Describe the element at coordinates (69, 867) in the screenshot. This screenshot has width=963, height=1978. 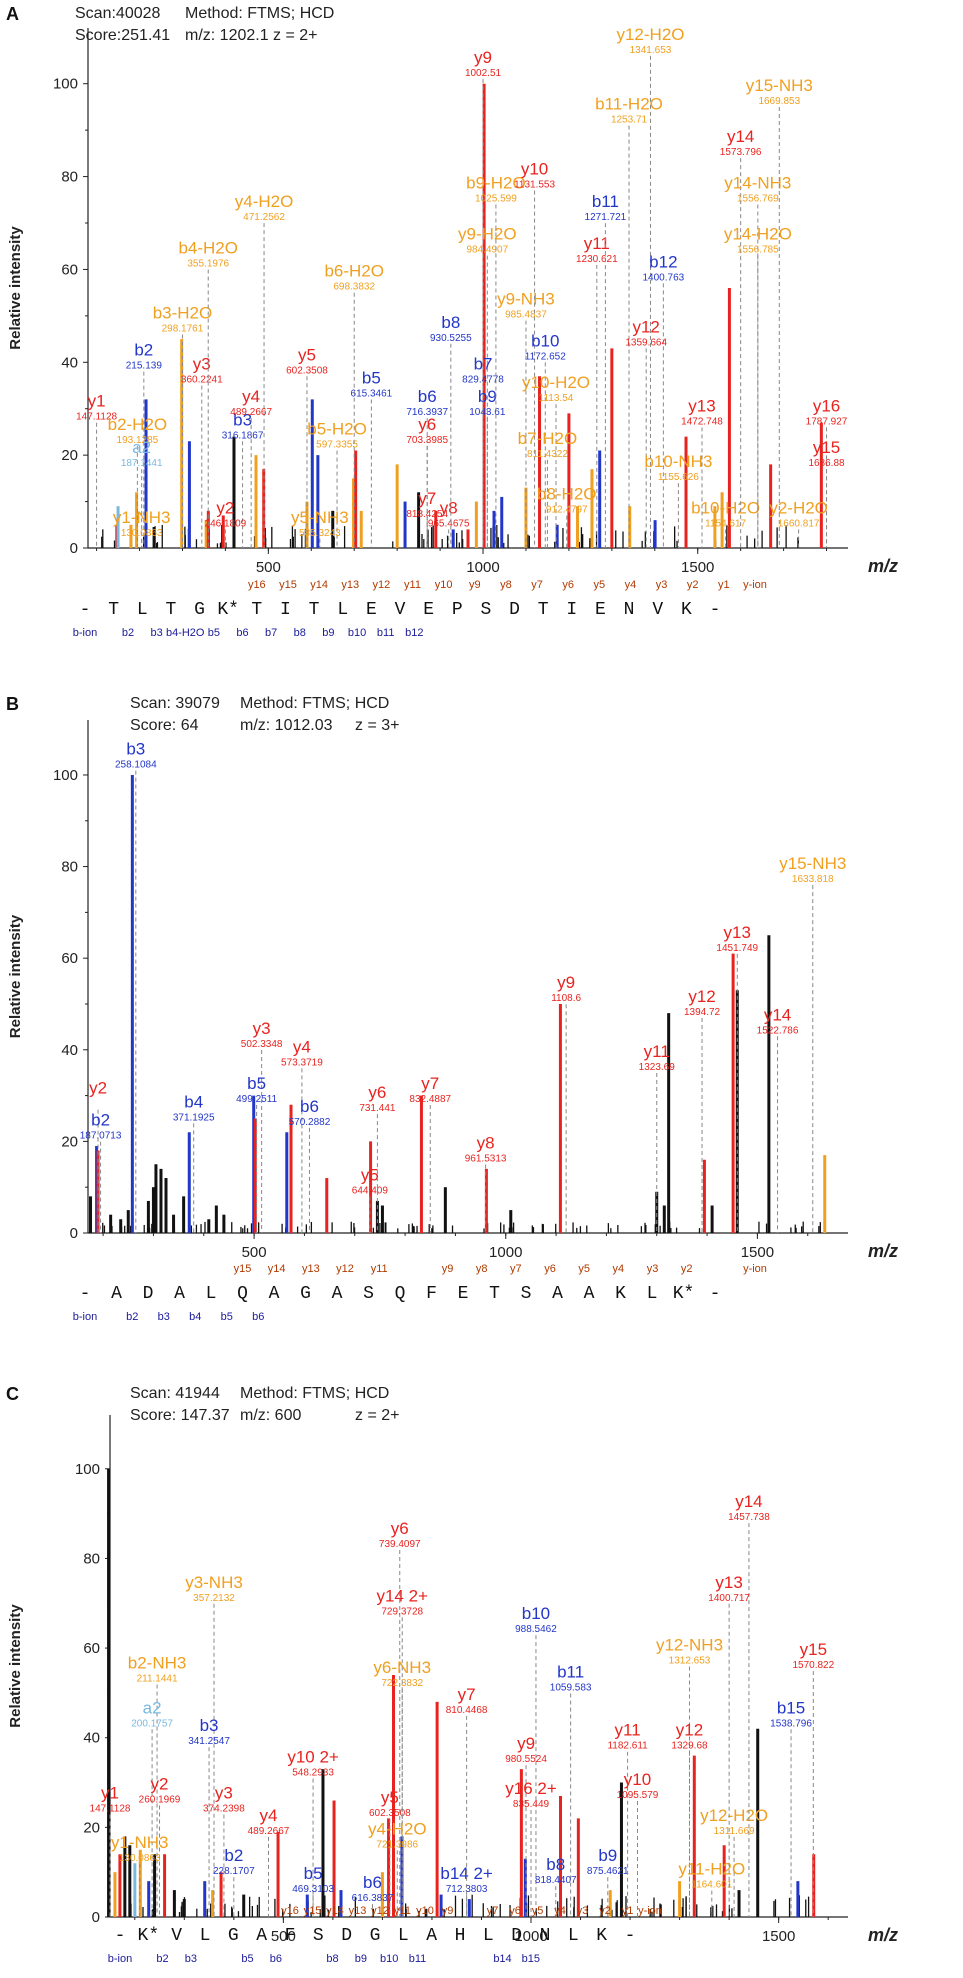
I see `y-tick-label: 80` at that location.